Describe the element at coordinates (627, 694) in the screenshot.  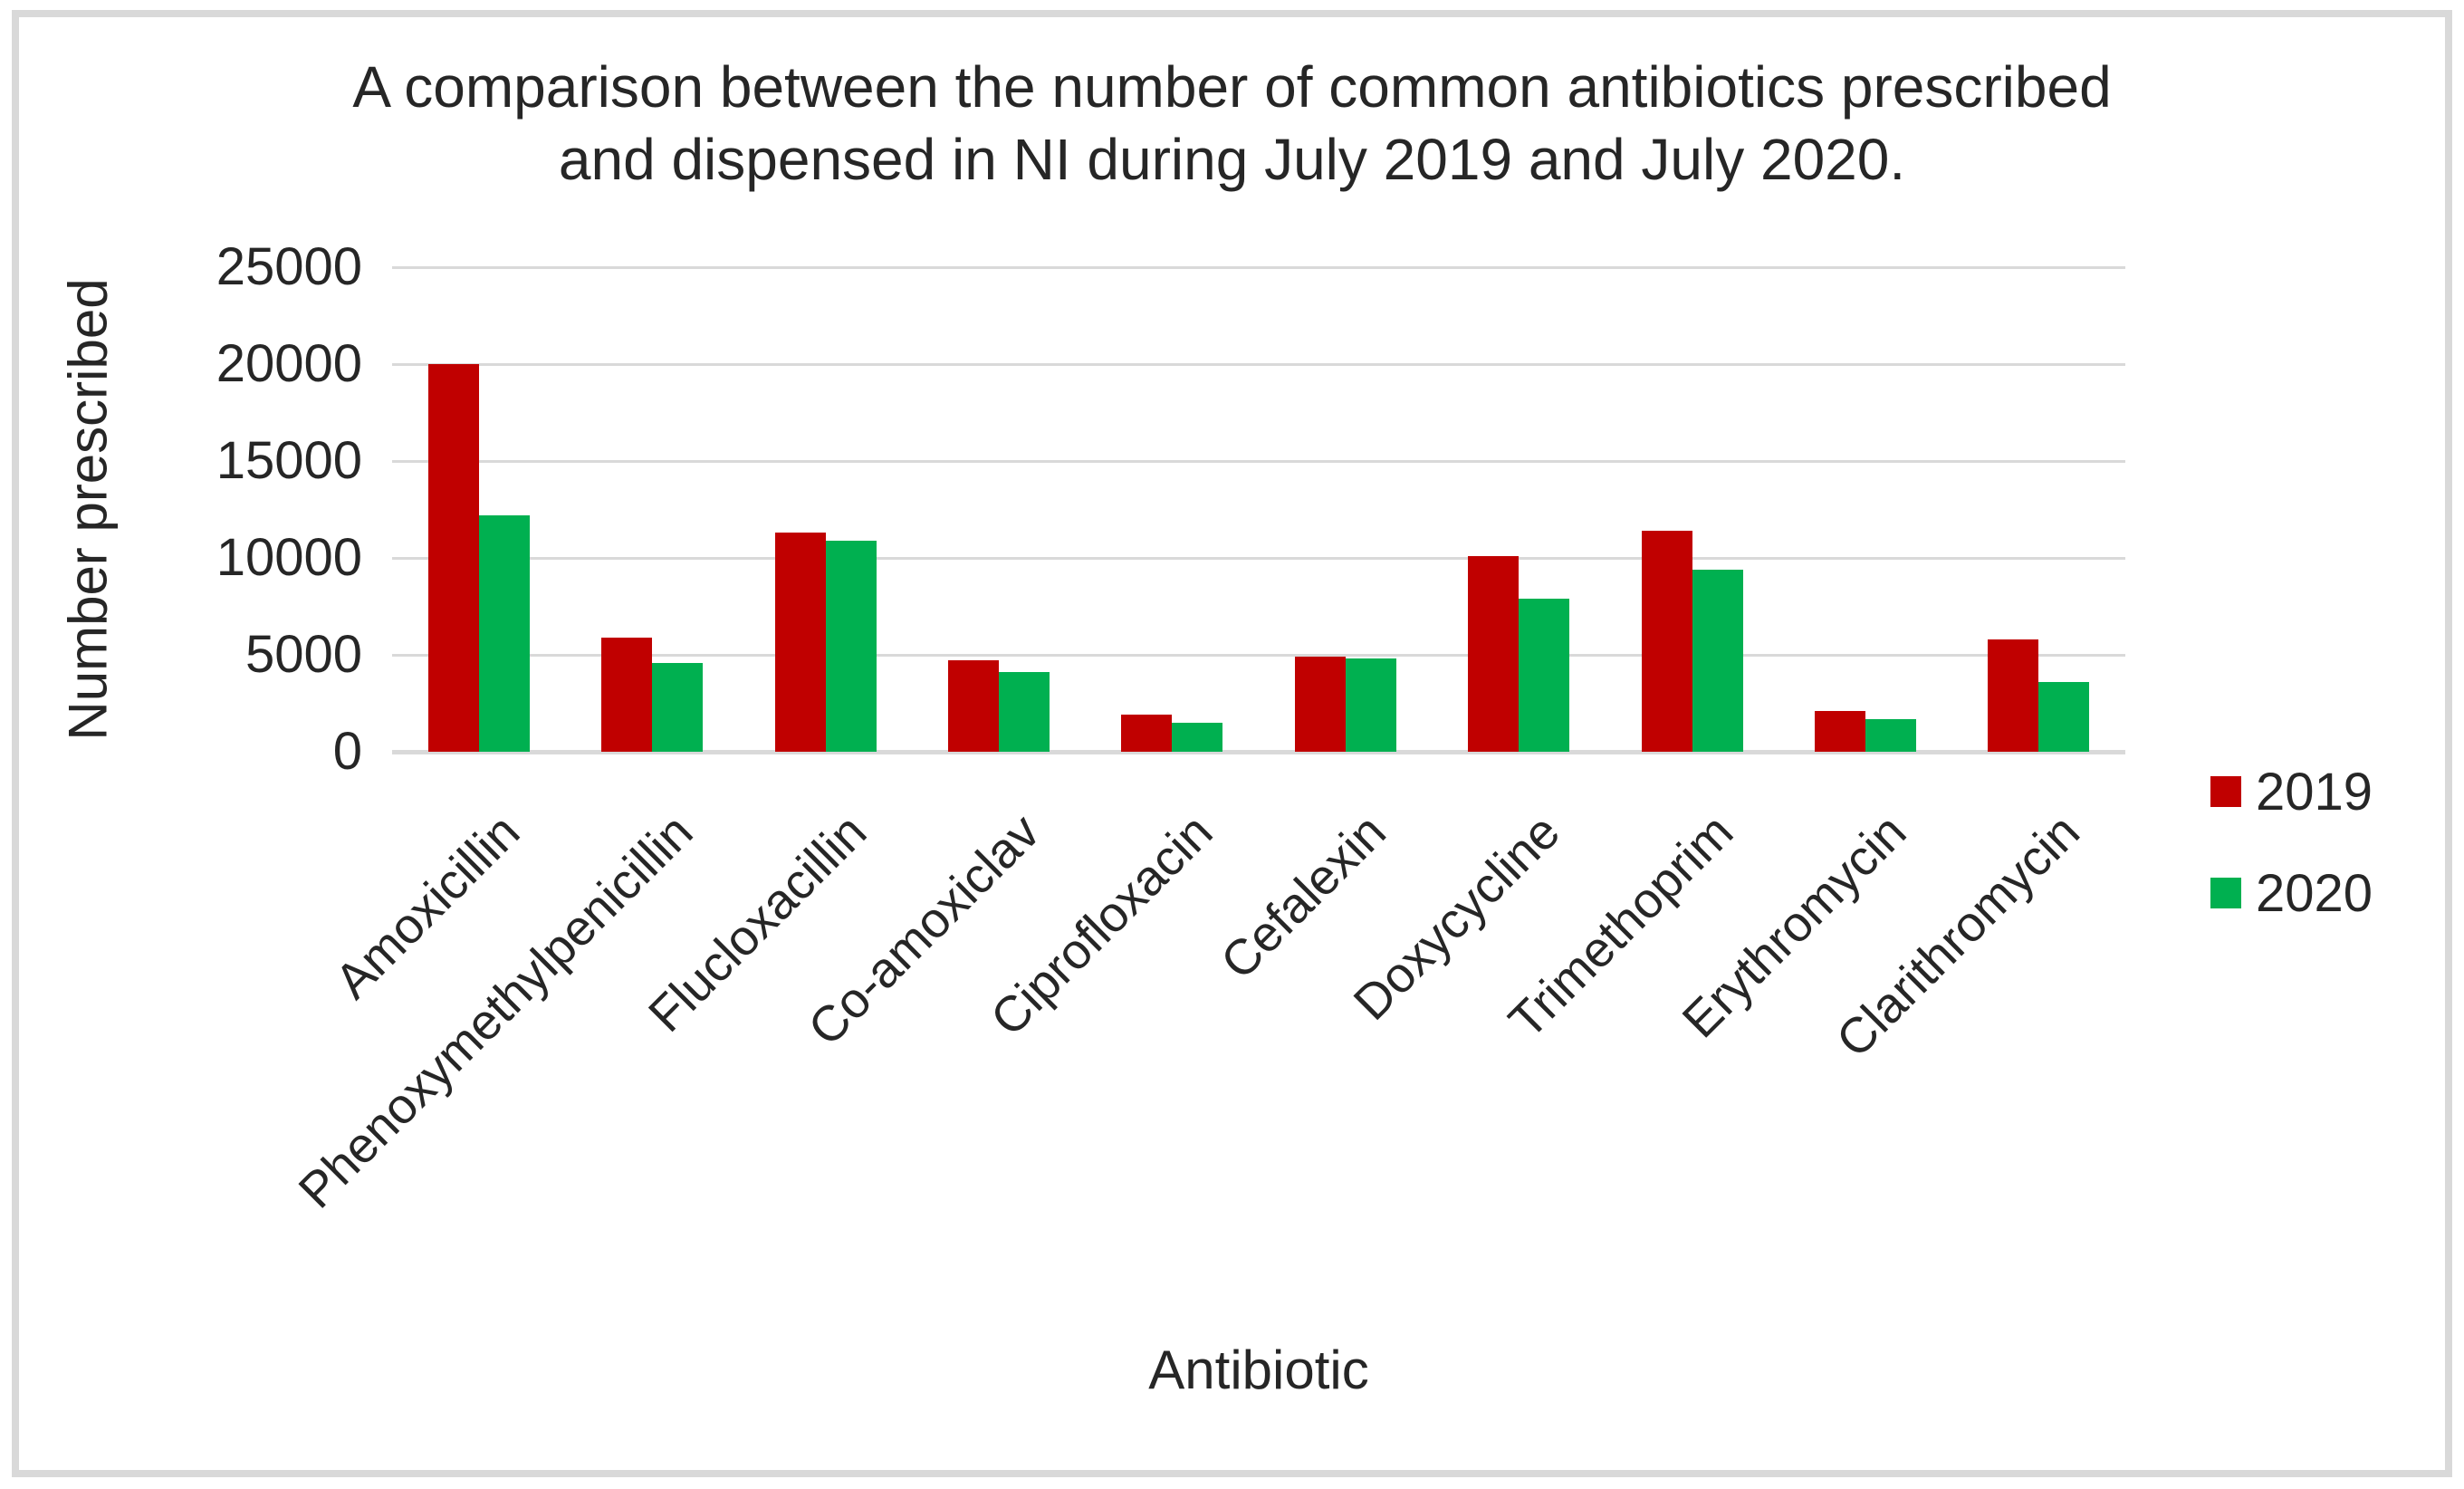
I see `bar-phenoxymethylpenicillin-2019` at that location.